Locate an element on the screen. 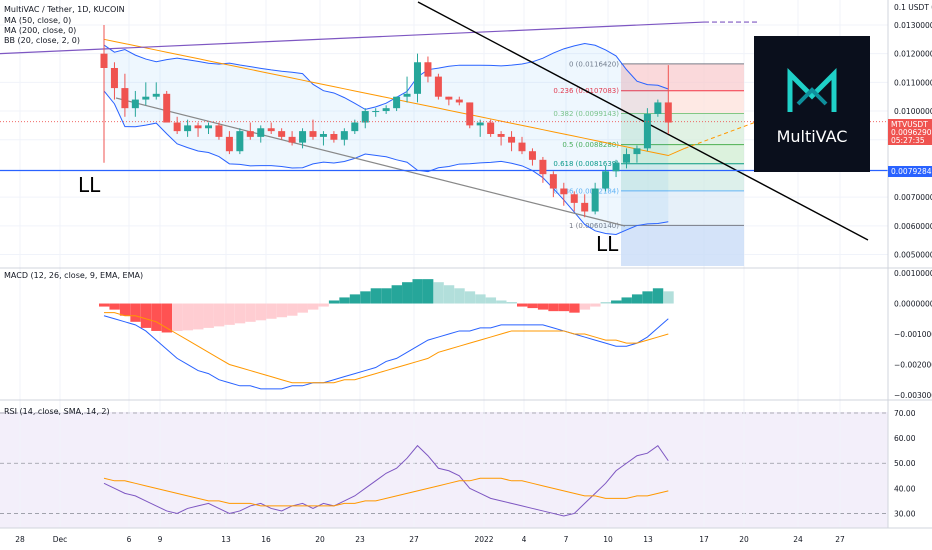 Image resolution: width=932 pixels, height=550 pixels. date-tick-label: 10 is located at coordinates (608, 539).